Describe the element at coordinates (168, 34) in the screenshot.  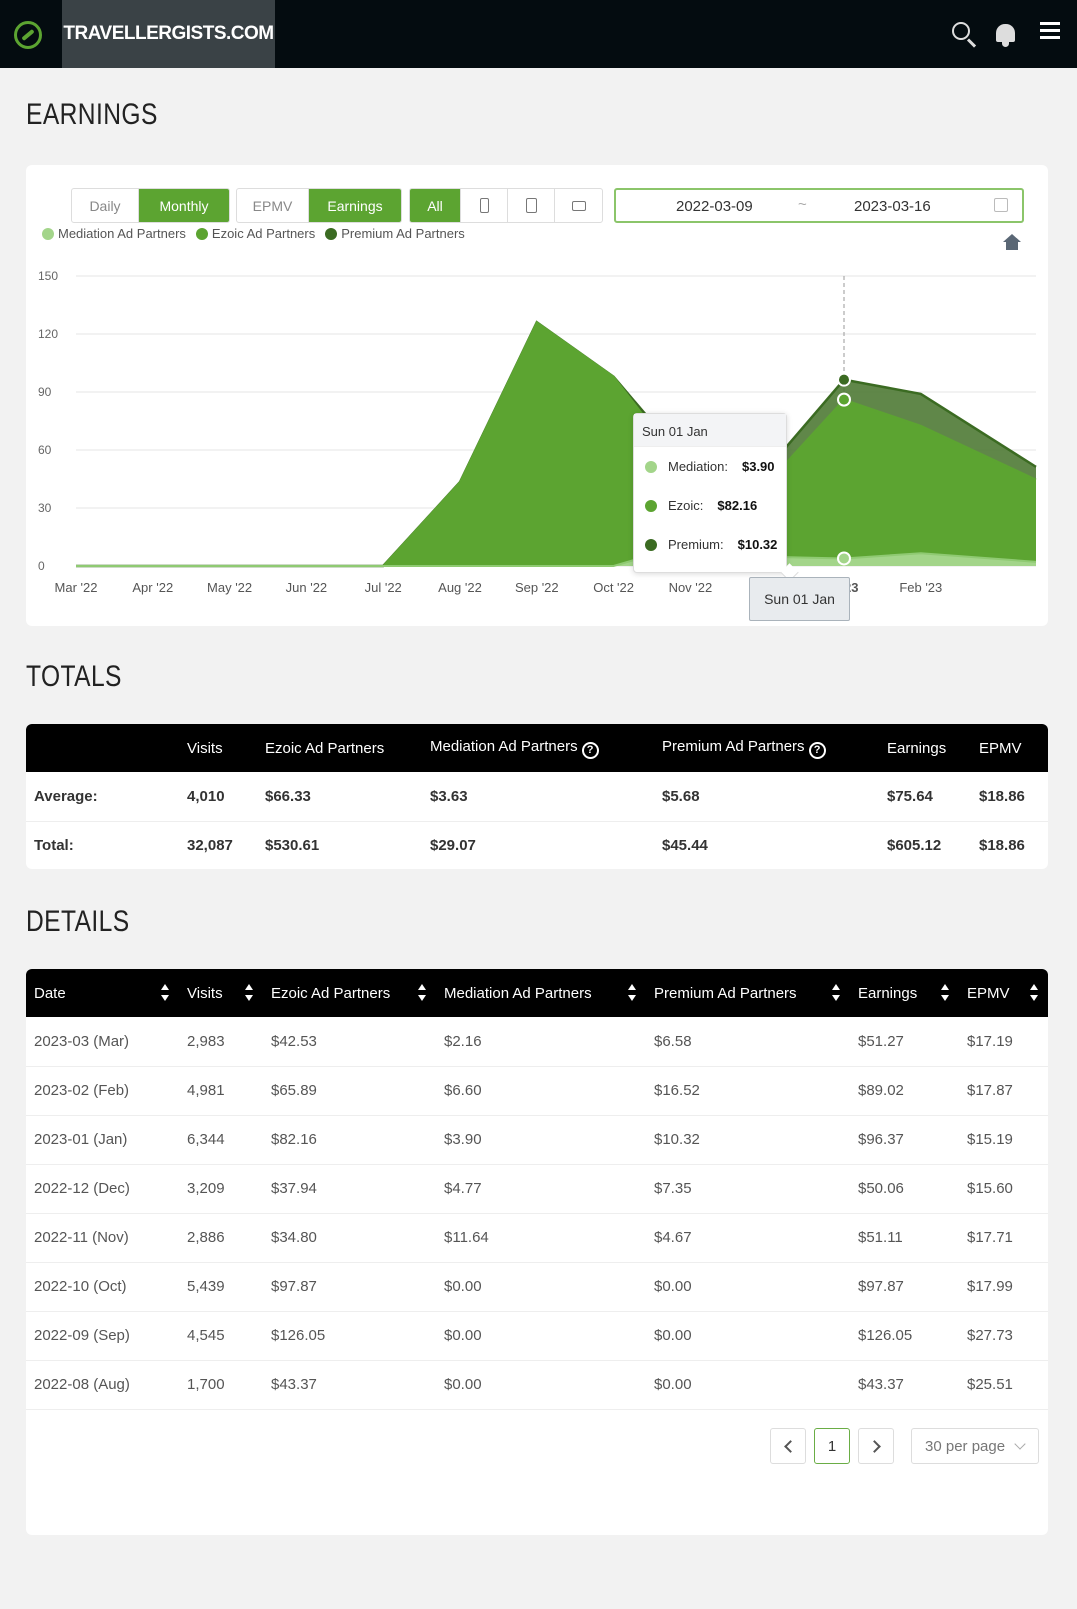
I see `site-selector: TRAVELLERGISTS.COM` at that location.